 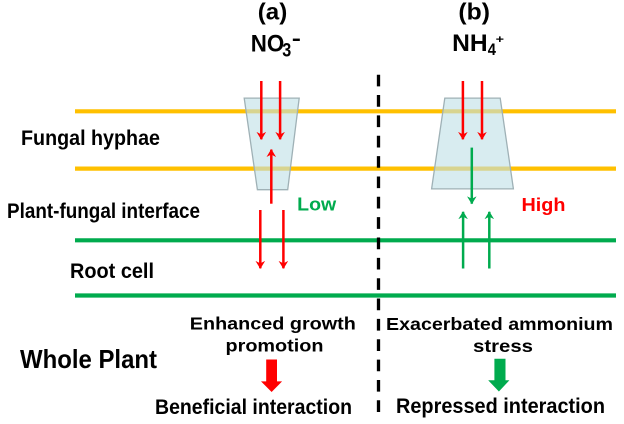 What do you see at coordinates (500, 406) in the screenshot?
I see `svg-text: Repressed interaction` at bounding box center [500, 406].